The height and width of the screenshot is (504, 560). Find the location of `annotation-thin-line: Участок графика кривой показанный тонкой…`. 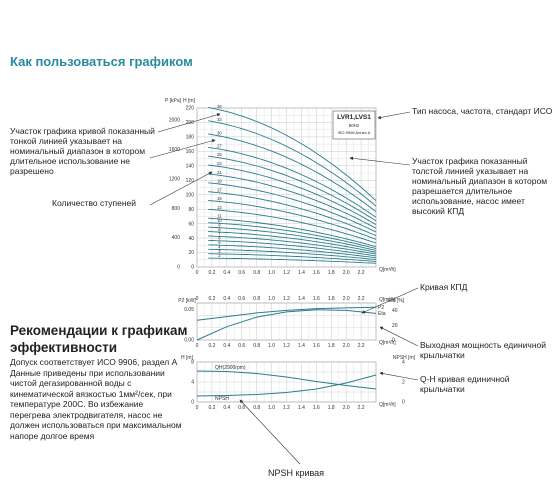

annotation-thin-line: Участок графика кривой показанный тонкой… is located at coordinates (82, 151).